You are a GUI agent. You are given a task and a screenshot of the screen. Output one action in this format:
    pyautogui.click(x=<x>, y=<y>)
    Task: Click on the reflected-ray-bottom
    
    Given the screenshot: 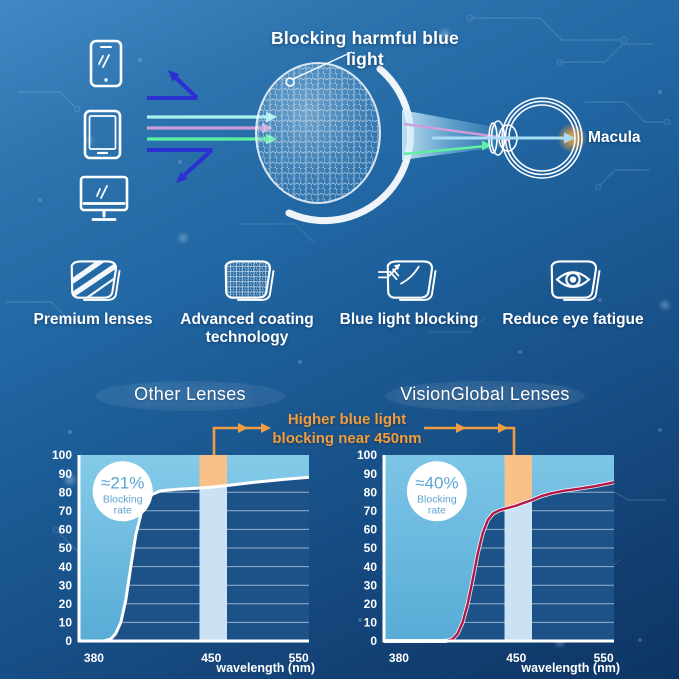 What is the action you would take?
    pyautogui.click(x=180, y=165)
    